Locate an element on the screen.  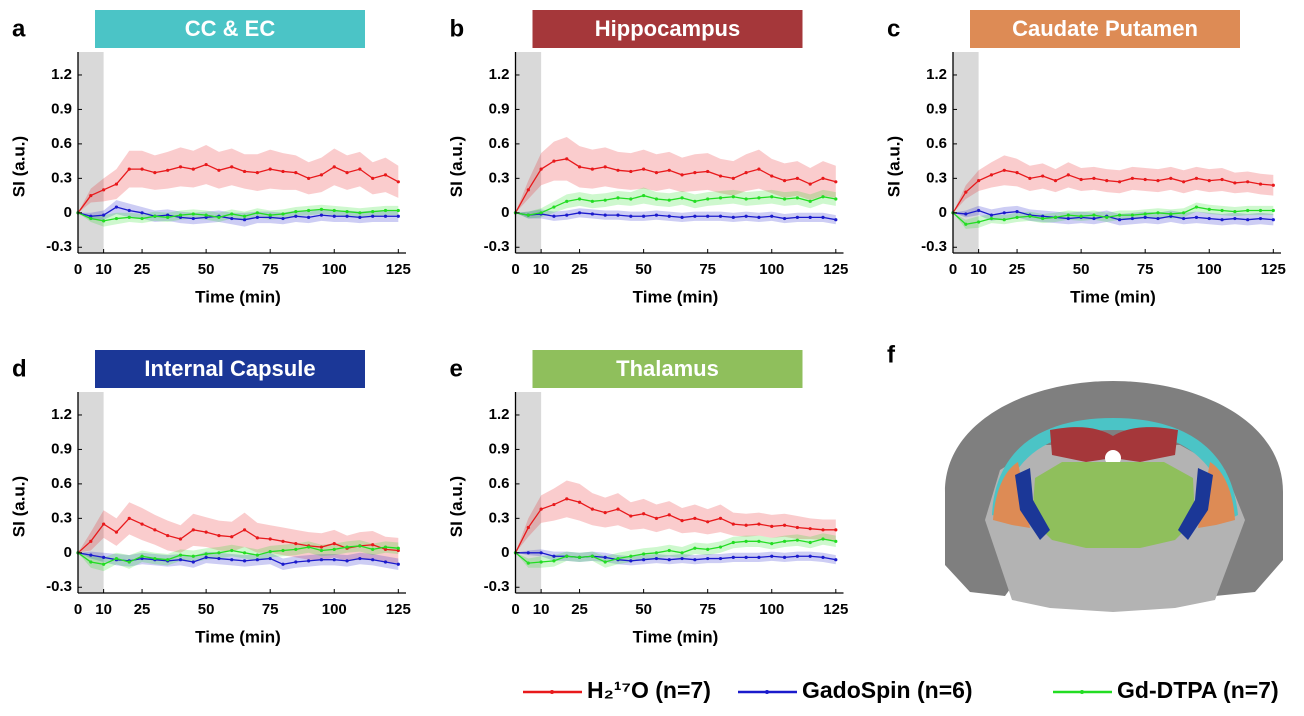
x-tick-label: 75 is located at coordinates (707, 609).